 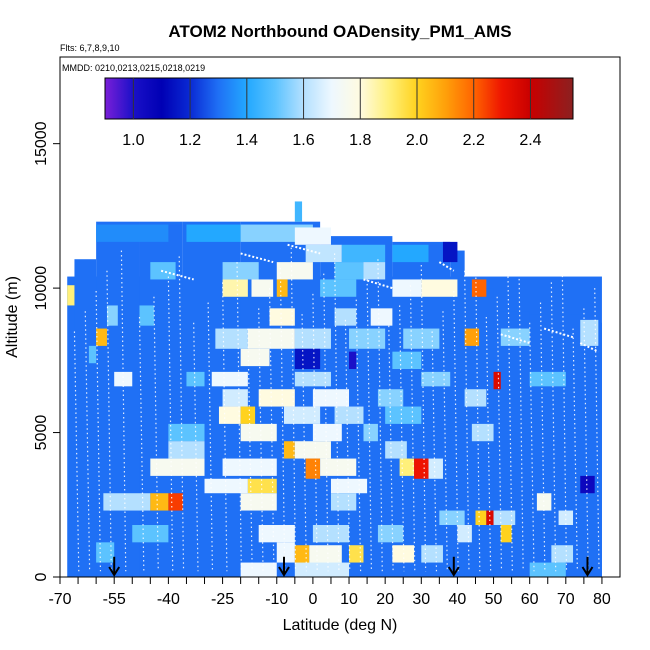 What do you see at coordinates (59, 599) in the screenshot?
I see `x-tick-label: -70` at bounding box center [59, 599].